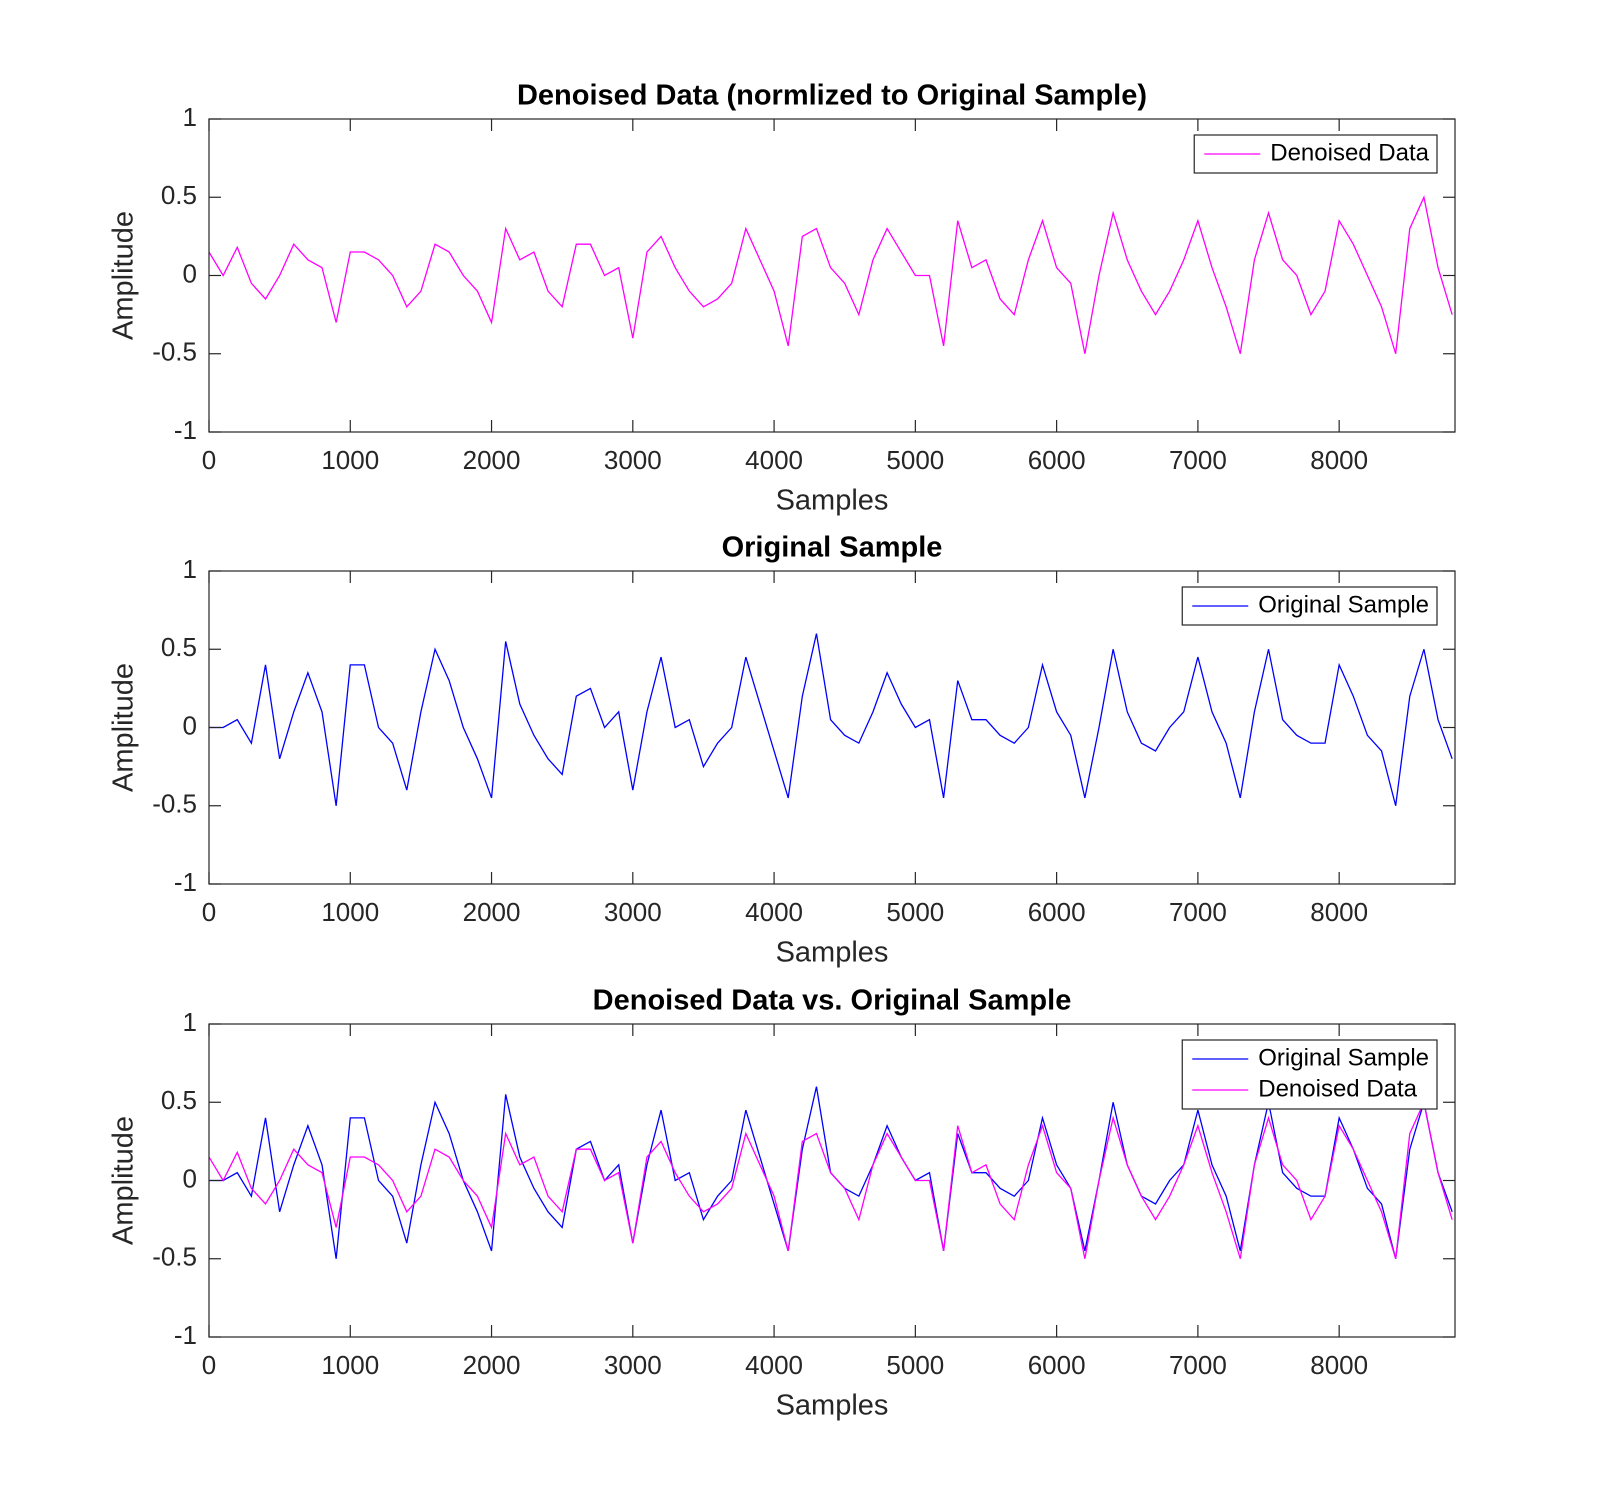 Image resolution: width=1600 pixels, height=1502 pixels. I want to click on chart-title: Original Sample, so click(832, 548).